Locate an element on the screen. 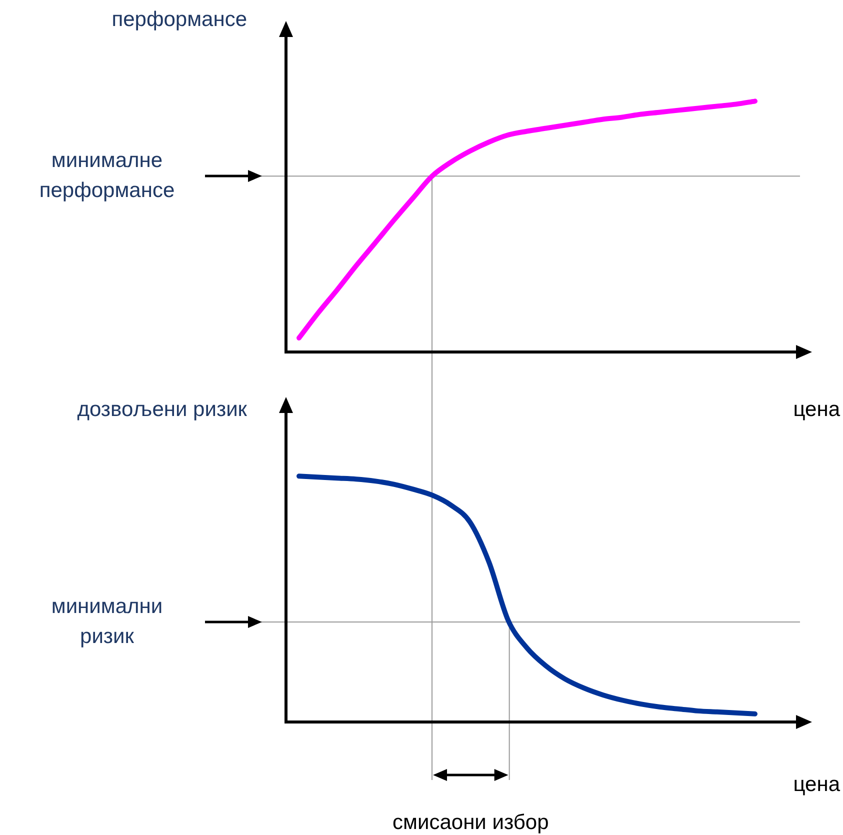 Image resolution: width=843 pixels, height=835 pixels. ref-line-label: минимални ризик is located at coordinates (107, 622).